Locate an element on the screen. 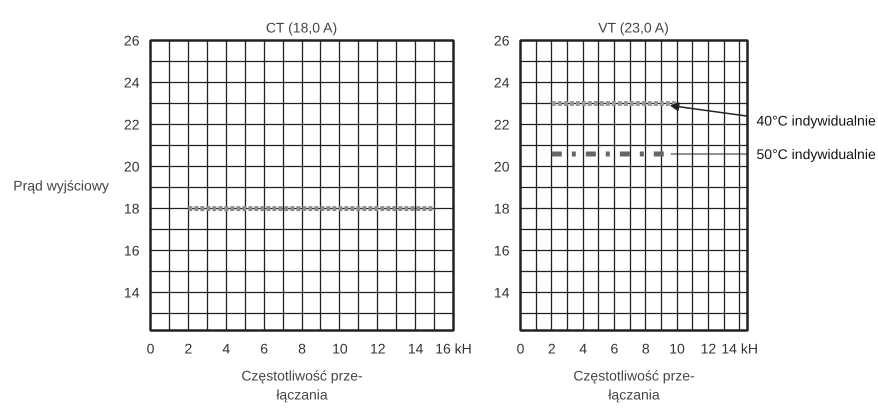 Image resolution: width=878 pixels, height=409 pixels. text: 50°C indywidualnie is located at coordinates (816, 154).